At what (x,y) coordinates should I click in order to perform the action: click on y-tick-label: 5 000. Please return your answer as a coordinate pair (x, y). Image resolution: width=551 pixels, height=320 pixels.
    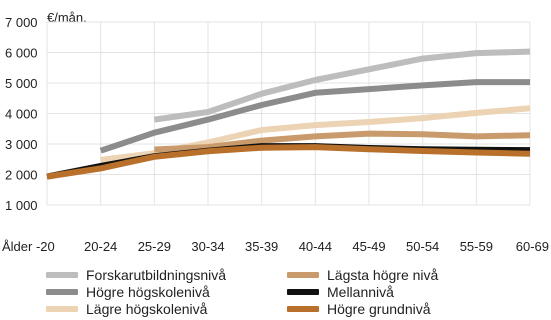
    Looking at the image, I should click on (21, 83).